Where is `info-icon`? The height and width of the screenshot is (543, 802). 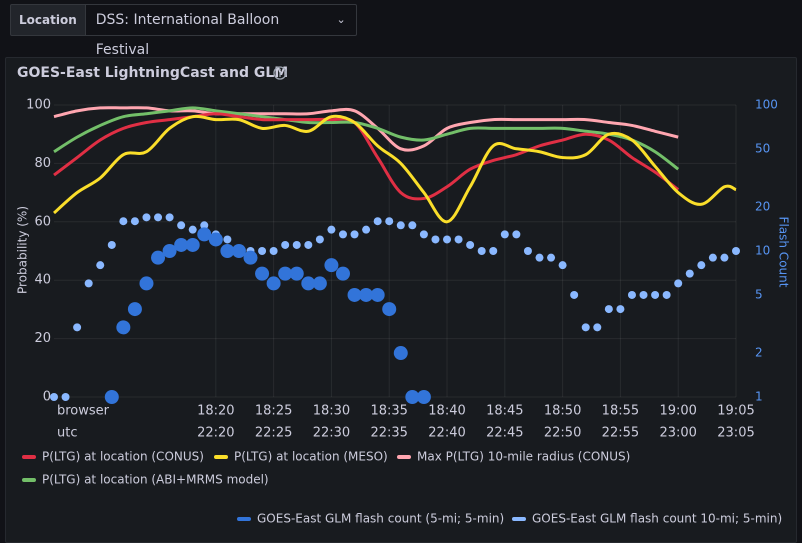
info-icon is located at coordinates (280, 73).